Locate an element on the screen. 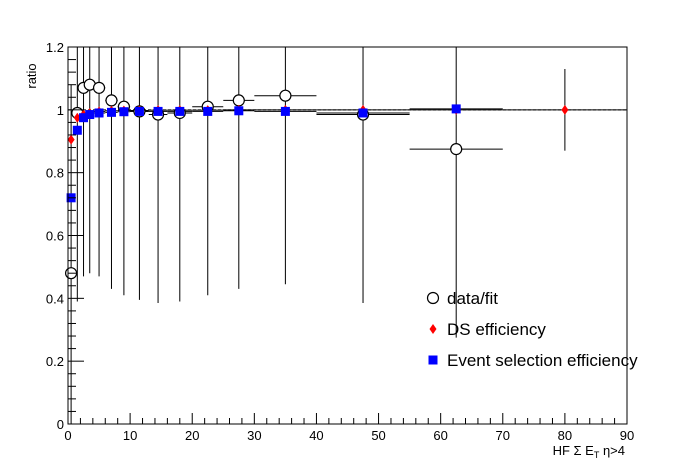 This screenshot has height=472, width=696. legend-marker-open-circle is located at coordinates (433, 298).